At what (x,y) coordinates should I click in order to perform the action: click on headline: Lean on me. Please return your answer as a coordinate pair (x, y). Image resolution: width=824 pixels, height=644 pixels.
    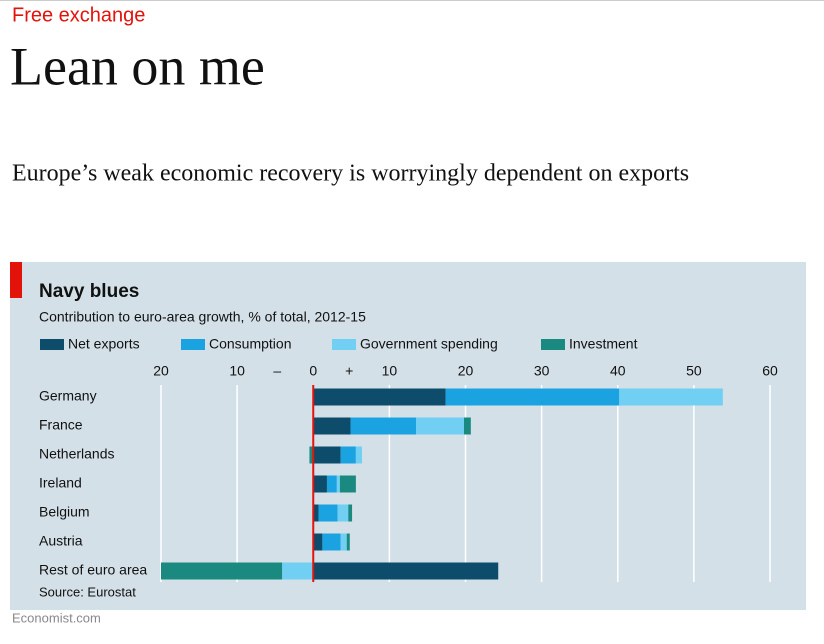
    Looking at the image, I should click on (137, 66).